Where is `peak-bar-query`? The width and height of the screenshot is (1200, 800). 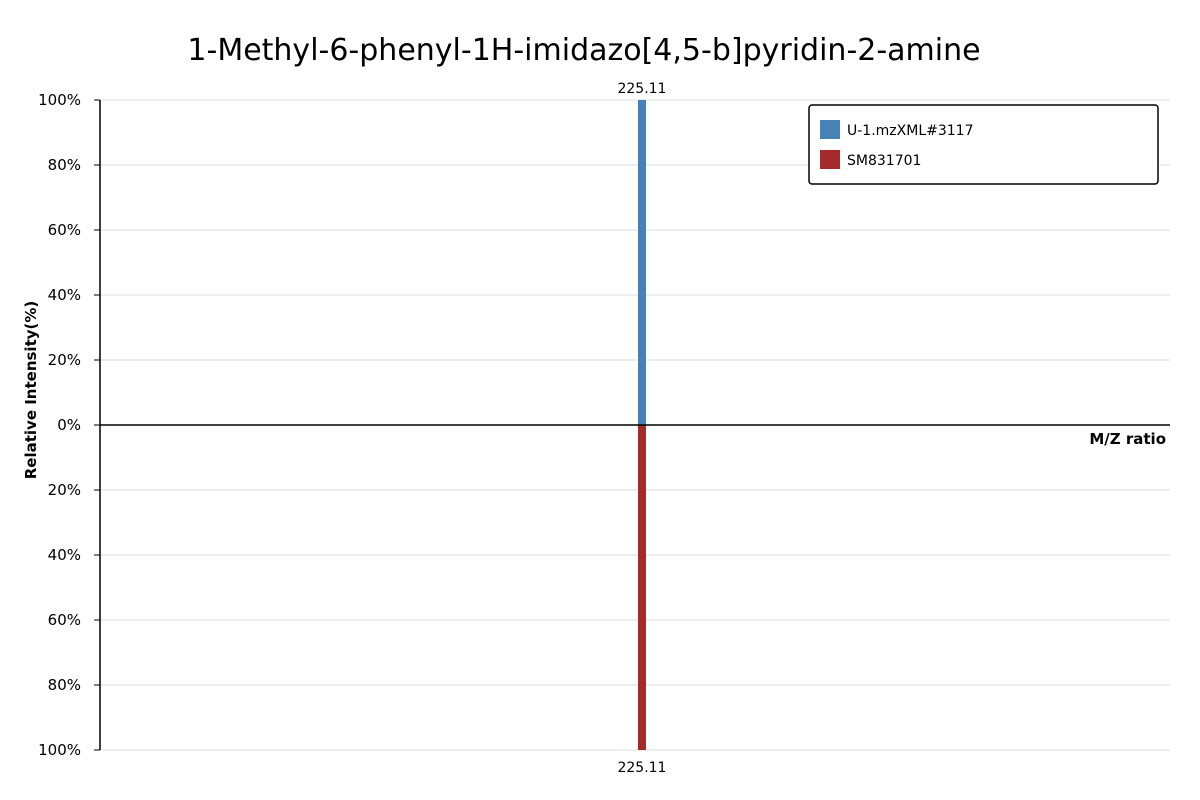
peak-bar-query is located at coordinates (641, 262).